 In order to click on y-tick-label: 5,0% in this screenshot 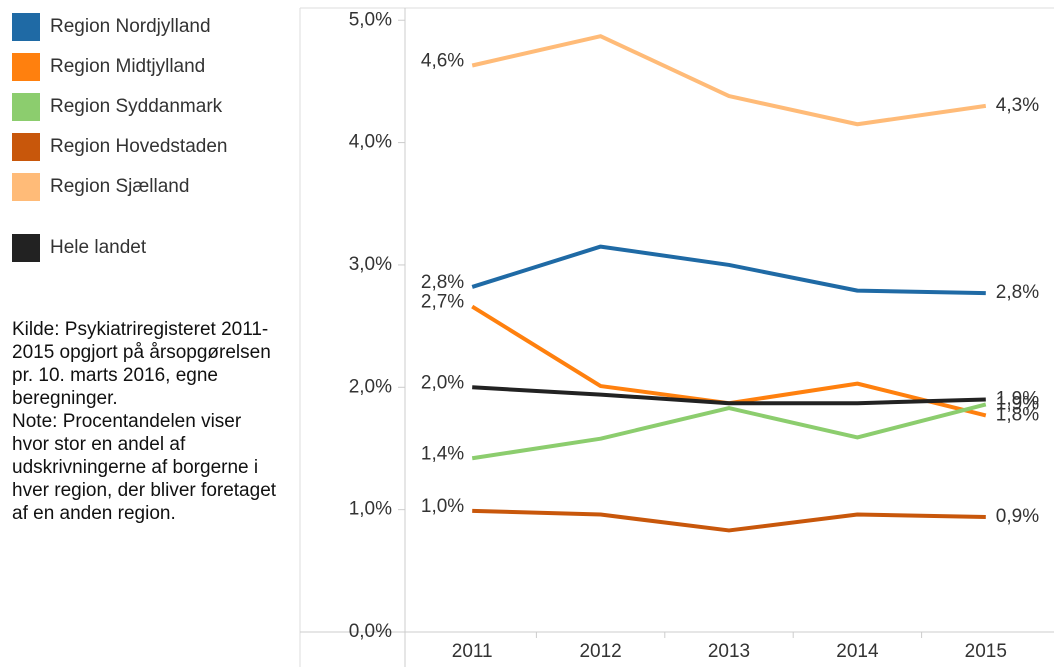, I will do `click(370, 19)`.